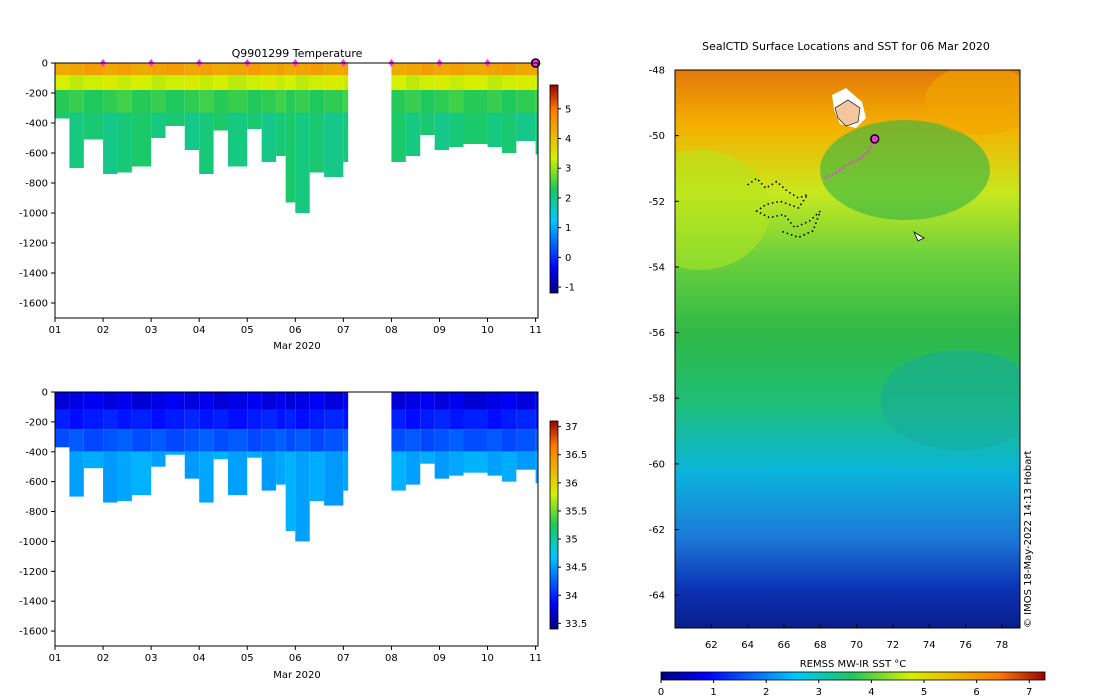 This screenshot has width=1100, height=700. What do you see at coordinates (924, 692) in the screenshot?
I see `sst-colorbar-tick-label: 5` at bounding box center [924, 692].